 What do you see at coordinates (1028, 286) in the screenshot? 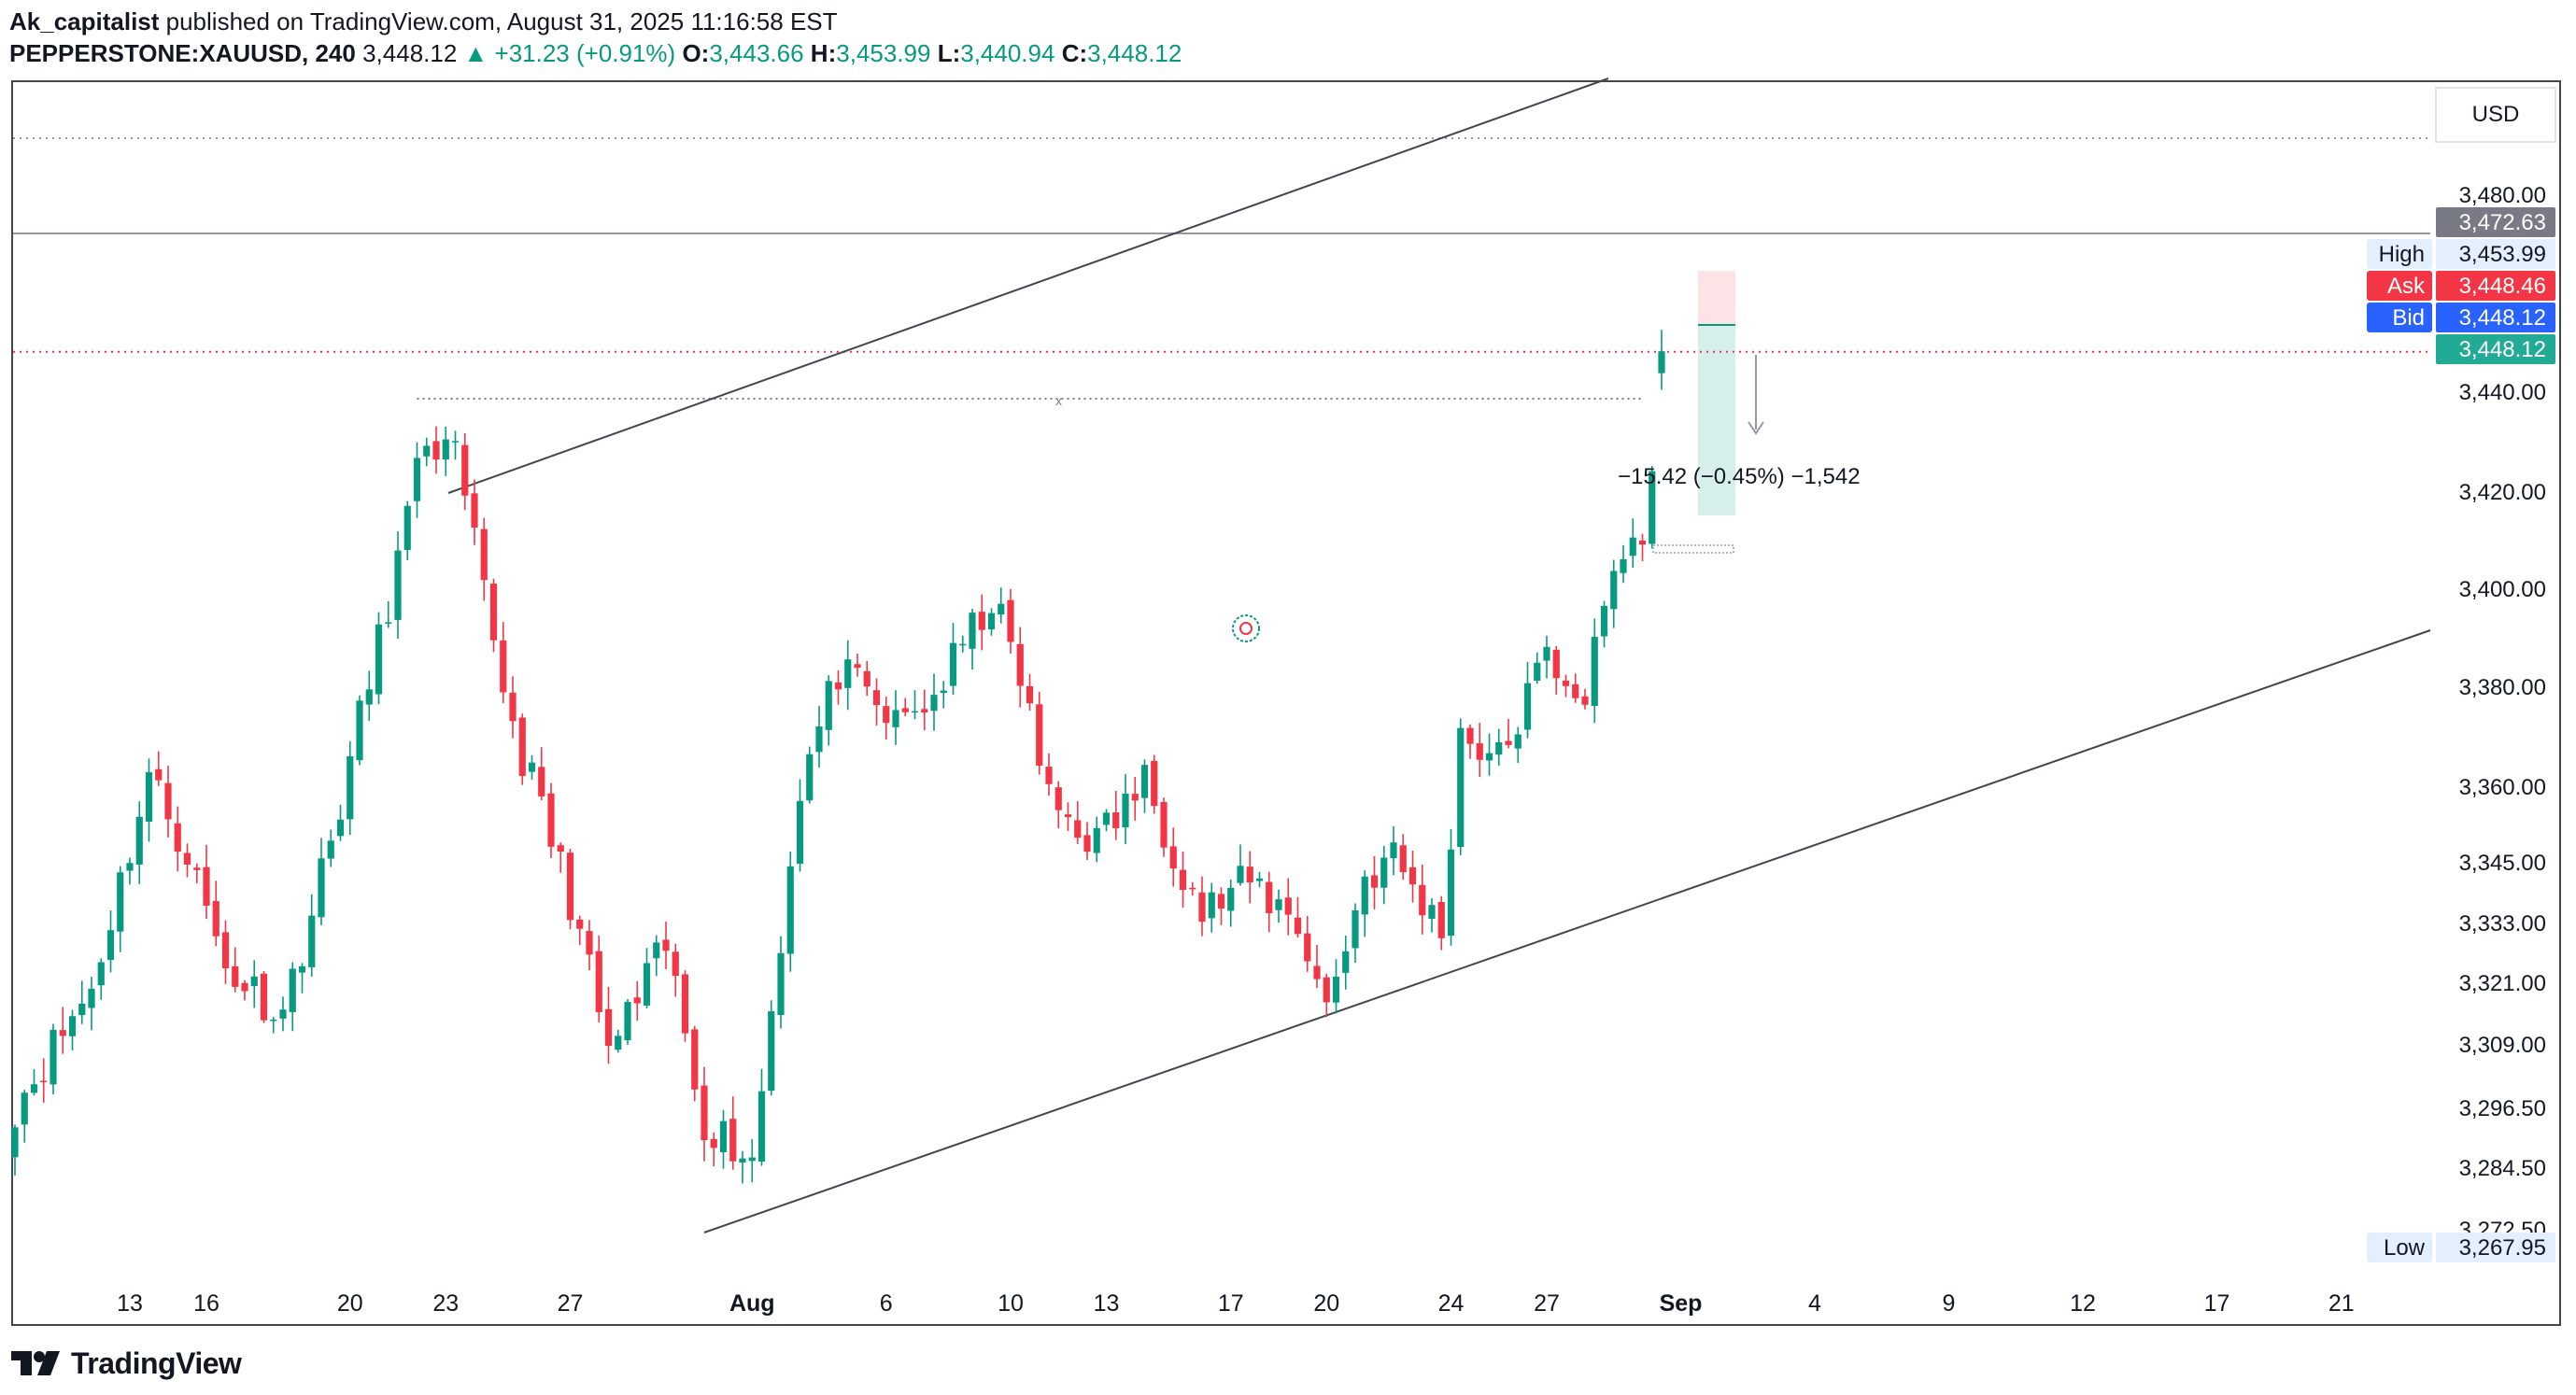
I see `upper-trendline` at bounding box center [1028, 286].